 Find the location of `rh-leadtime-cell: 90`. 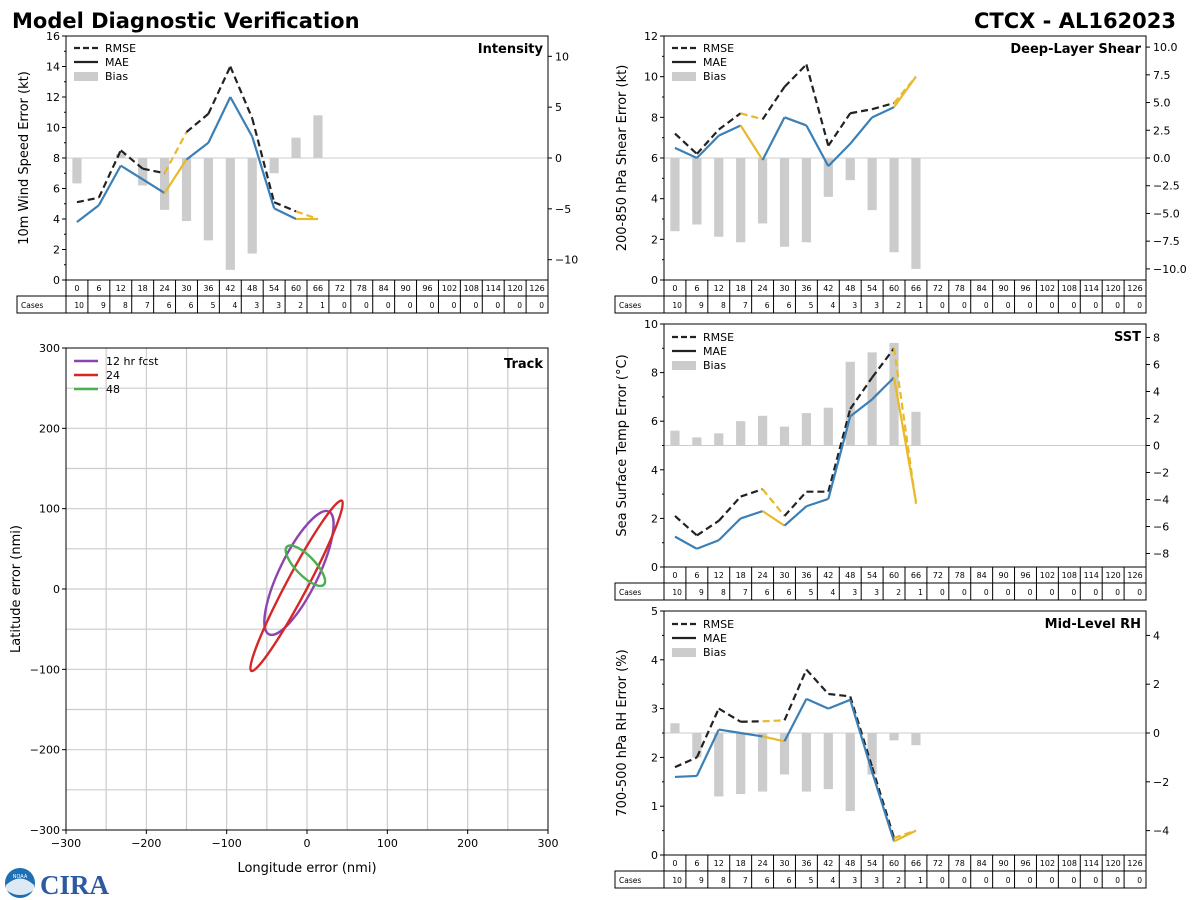

rh-leadtime-cell: 90 is located at coordinates (1003, 863).